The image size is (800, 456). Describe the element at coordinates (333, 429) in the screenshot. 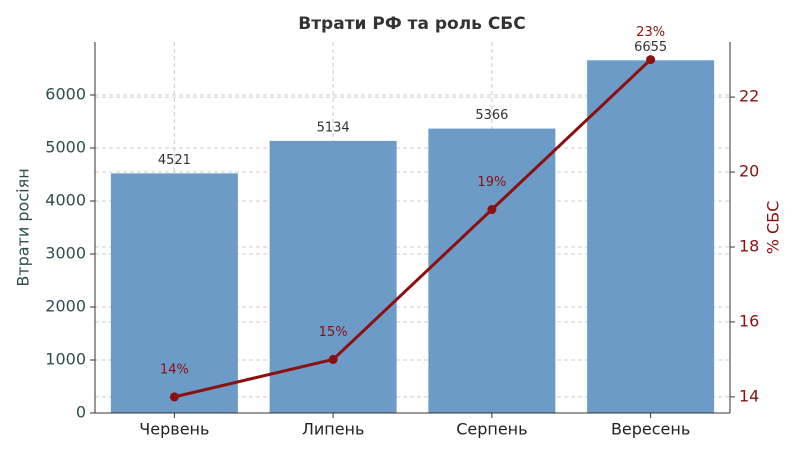

I see `x-tick-label: Липень` at that location.